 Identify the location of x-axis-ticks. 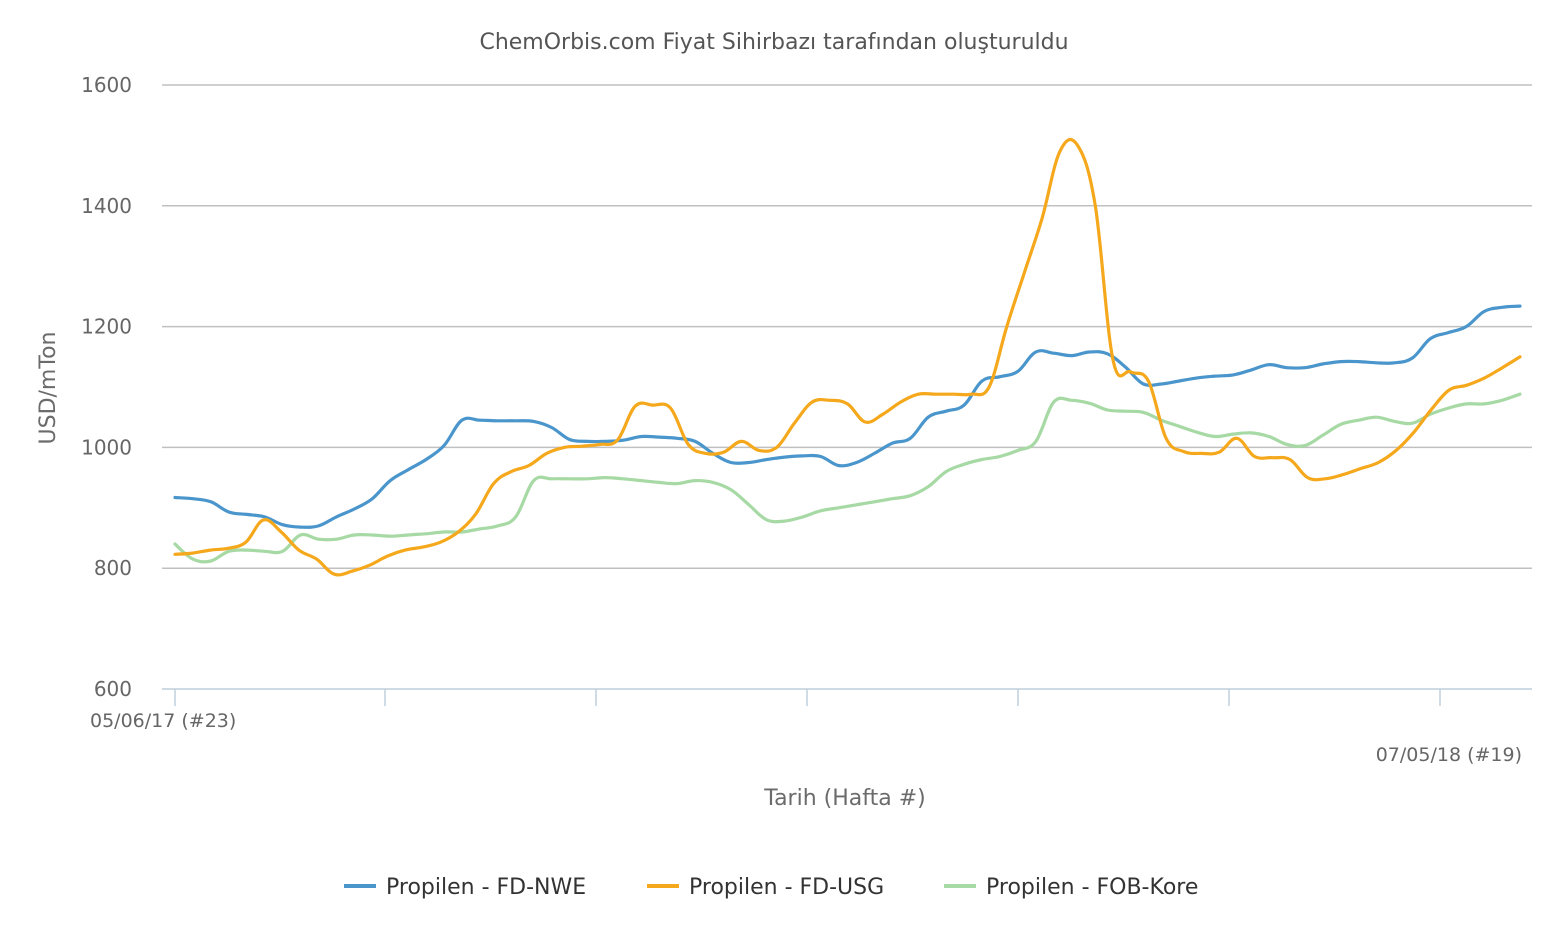
(807, 697).